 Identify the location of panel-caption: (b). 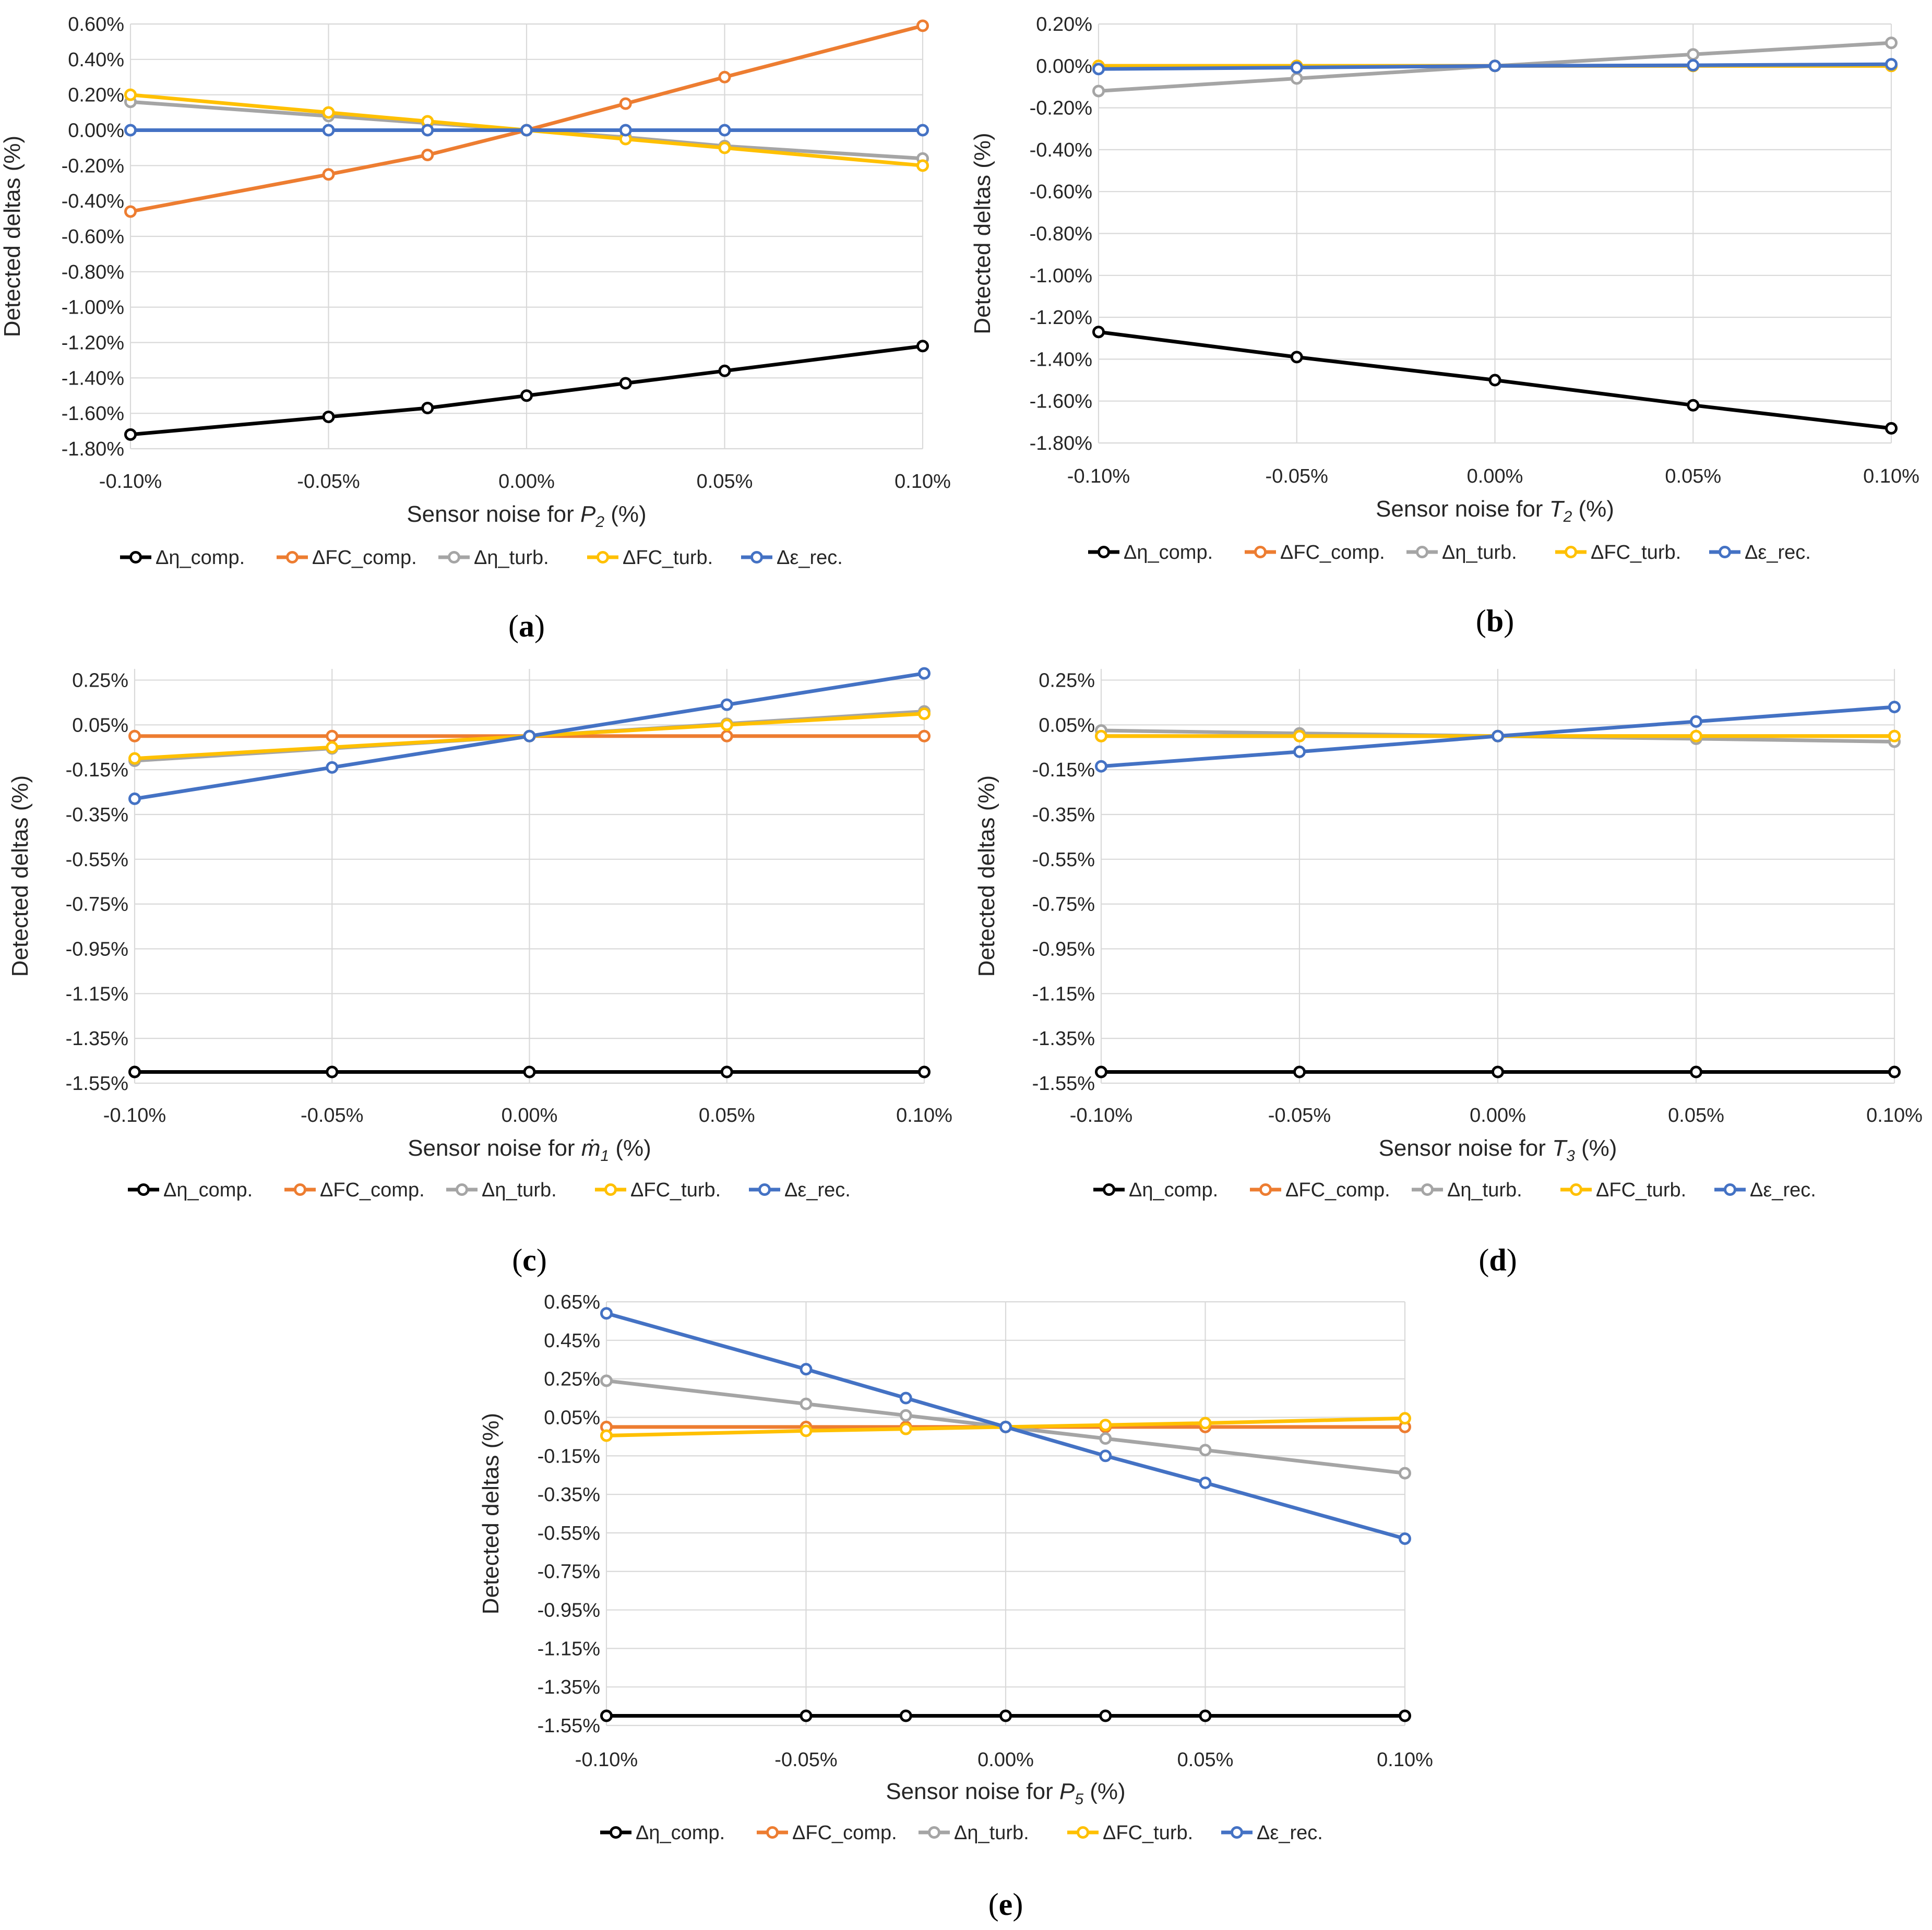
(1495, 621).